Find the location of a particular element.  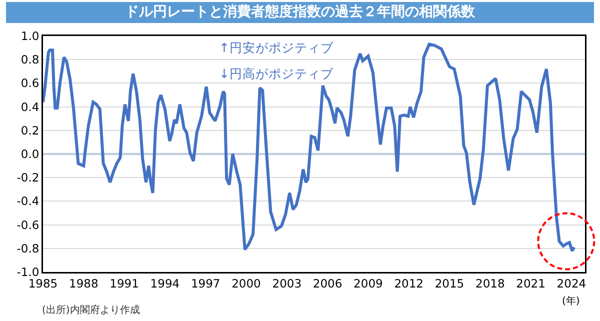

x-tick-label: 2000 is located at coordinates (246, 283).